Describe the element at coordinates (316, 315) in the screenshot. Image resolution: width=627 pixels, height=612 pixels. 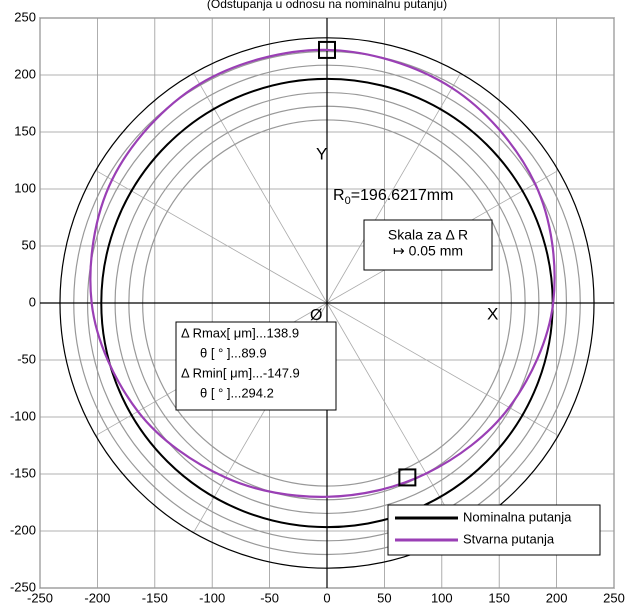
I see `axis-label: Ø` at that location.